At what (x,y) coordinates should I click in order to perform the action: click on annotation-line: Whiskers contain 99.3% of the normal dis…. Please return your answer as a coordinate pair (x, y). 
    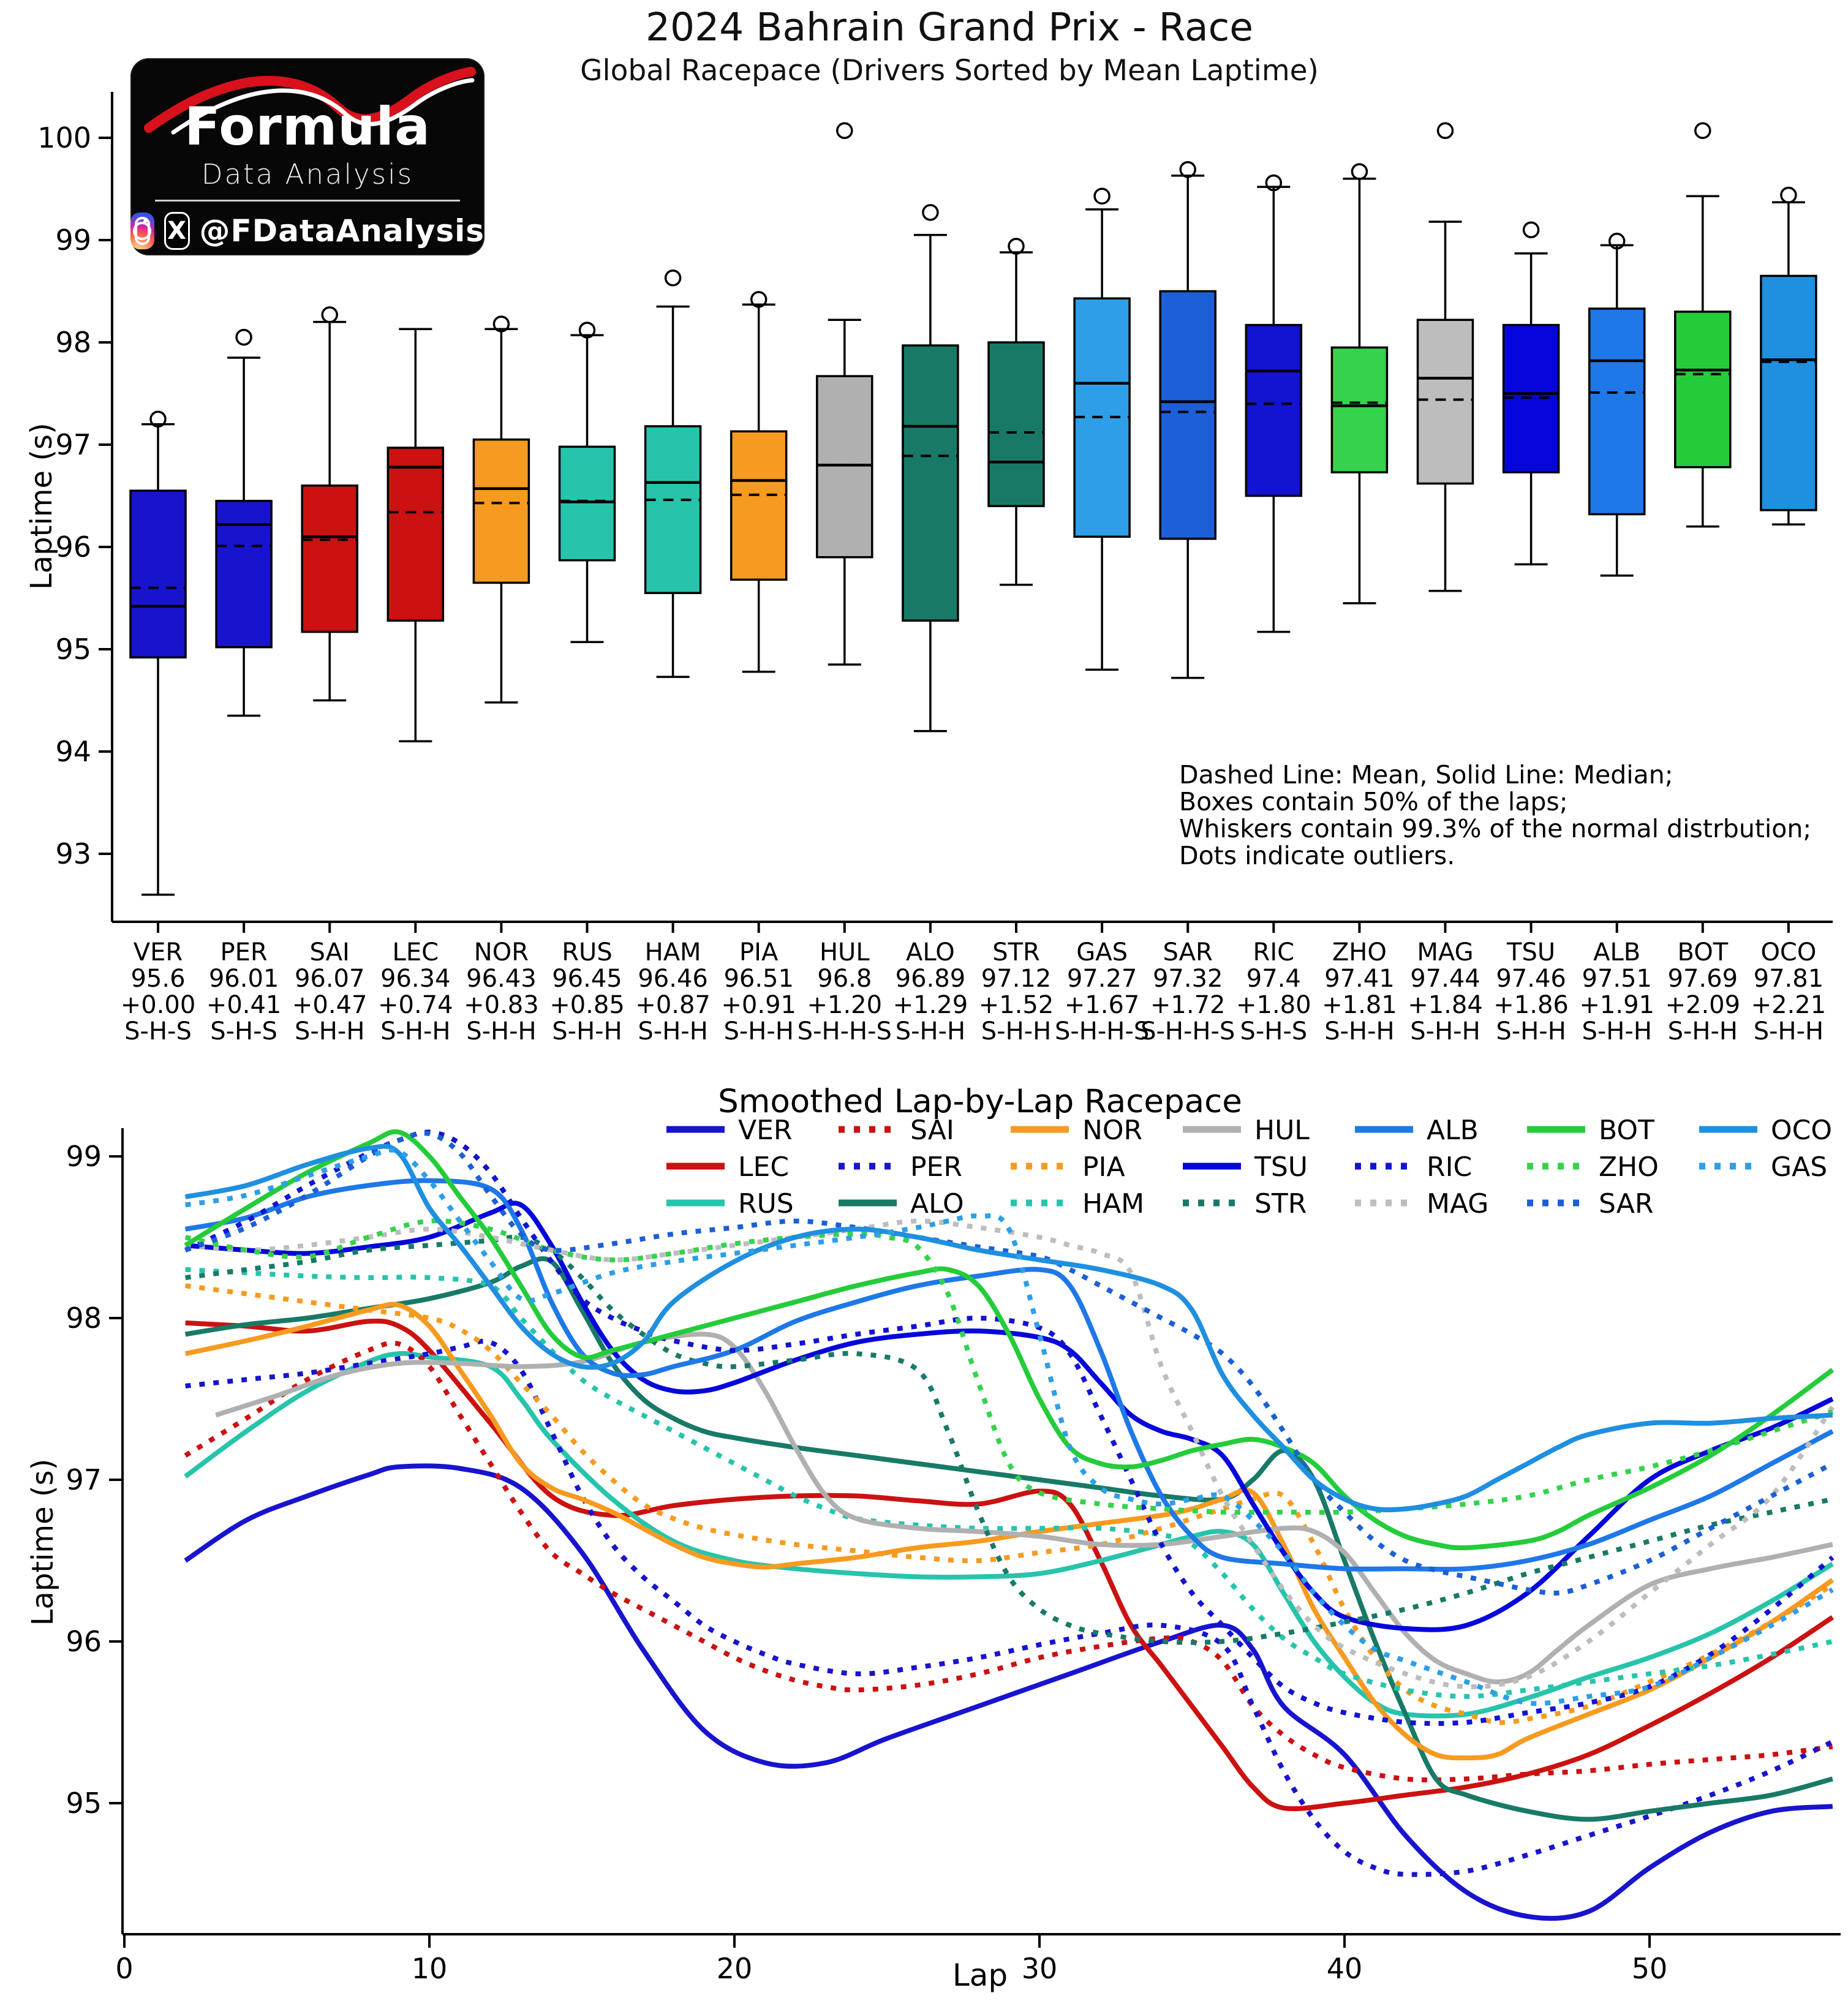
    Looking at the image, I should click on (1495, 828).